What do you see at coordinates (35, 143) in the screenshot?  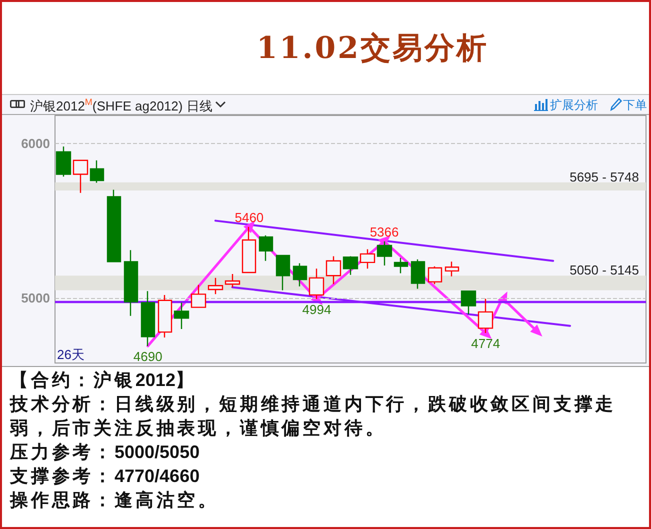 I see `y-tick-label: 6000` at bounding box center [35, 143].